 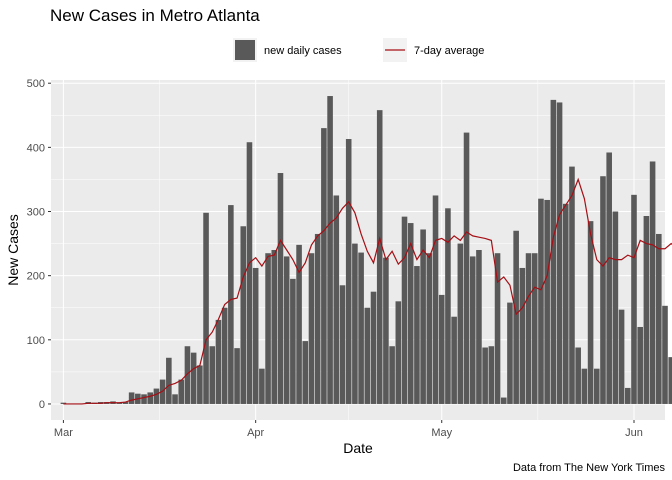 I want to click on legend-label-bars: new daily cases, so click(x=303, y=51).